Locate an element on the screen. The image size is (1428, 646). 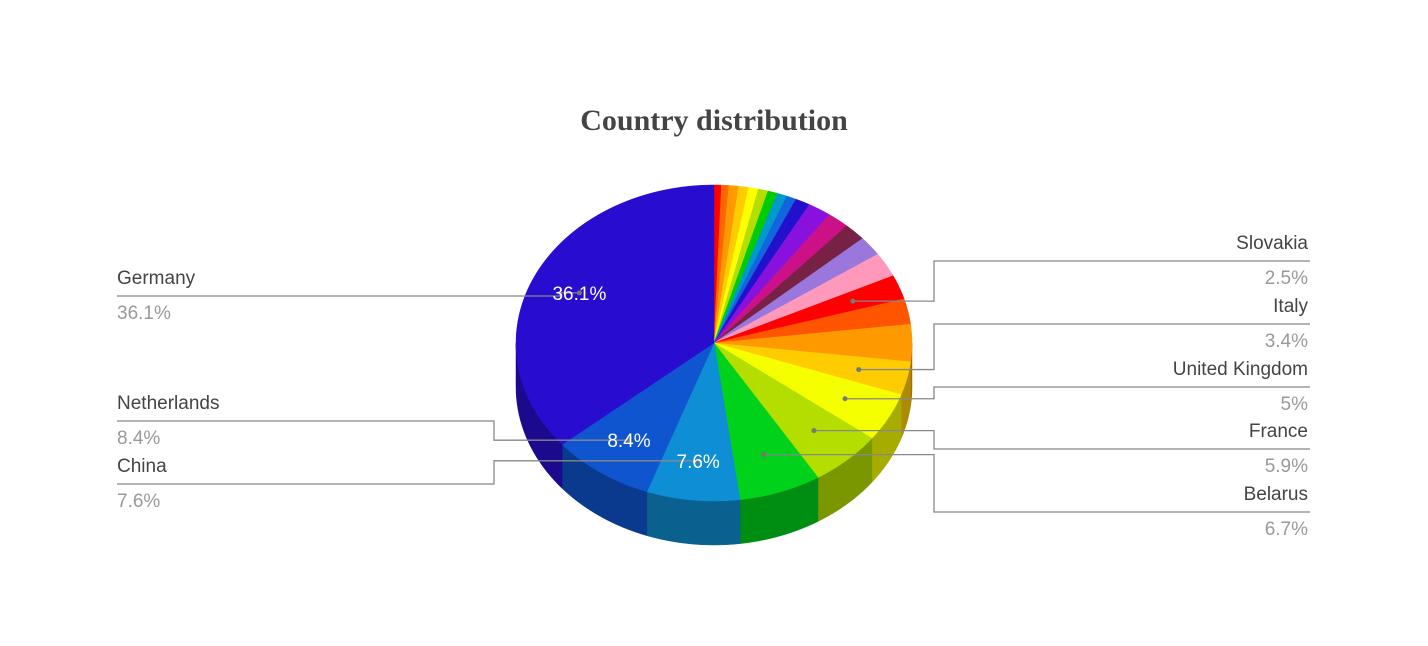
slice-label: 8.4% is located at coordinates (628, 441).